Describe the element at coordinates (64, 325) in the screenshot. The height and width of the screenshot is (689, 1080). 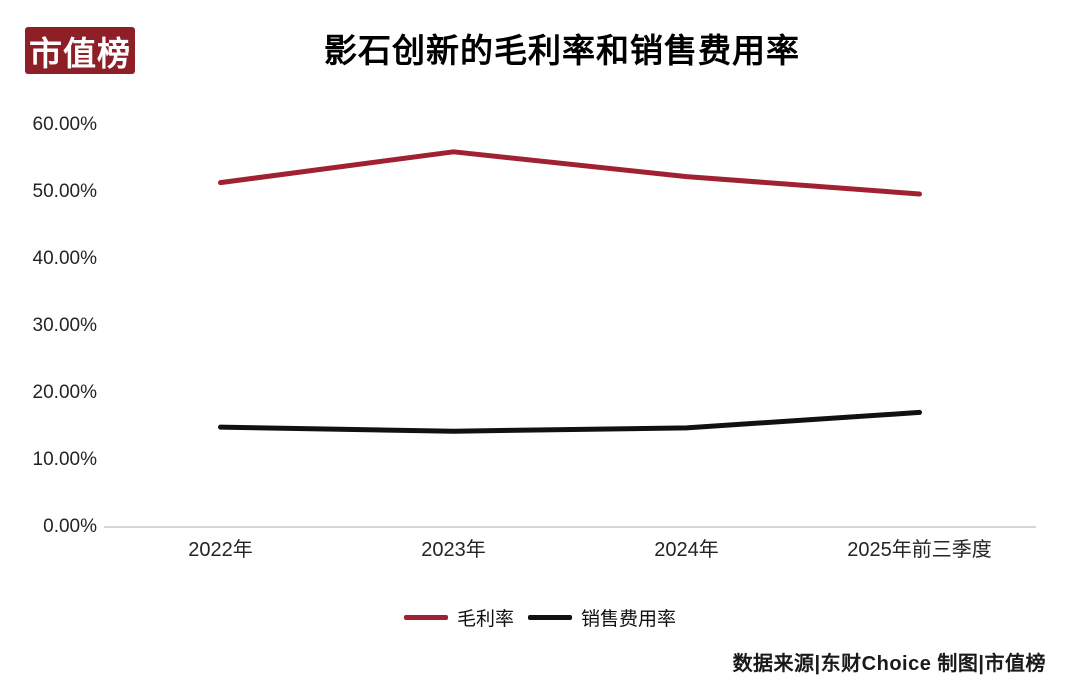
I see `y-axis-tick-label: 30.00%` at that location.